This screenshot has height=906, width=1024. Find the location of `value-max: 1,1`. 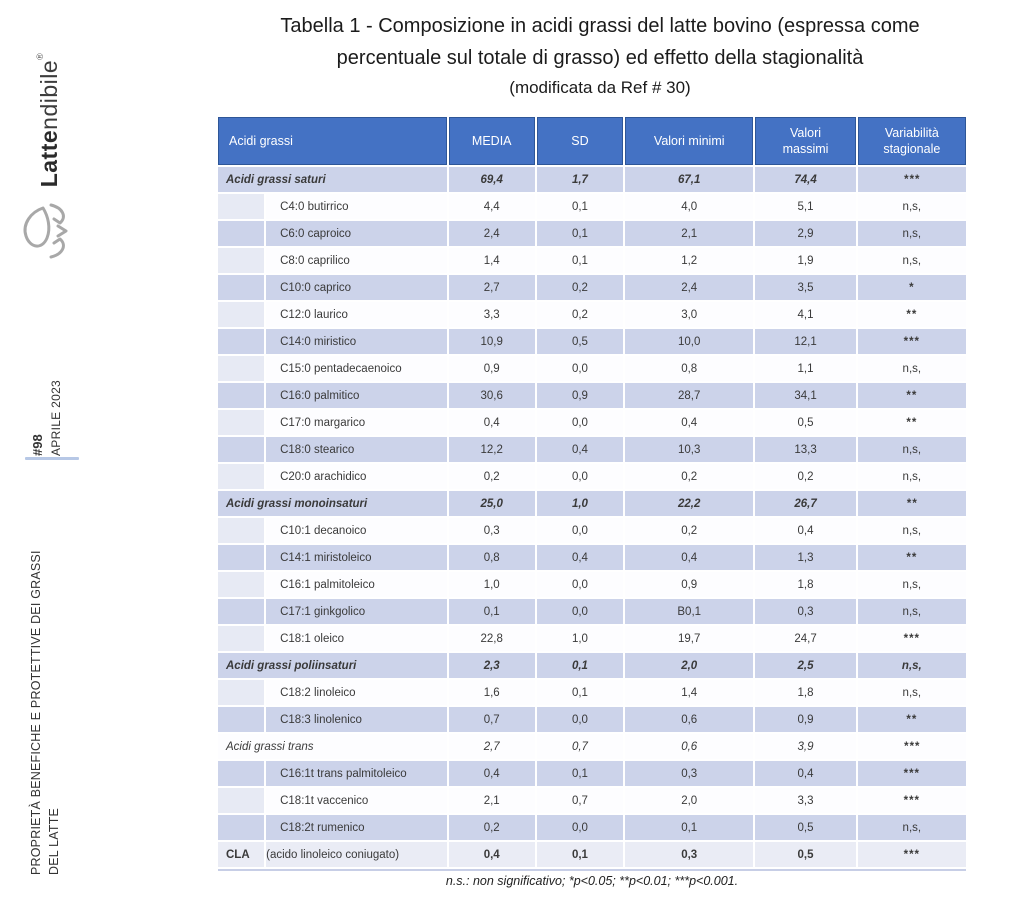

value-max: 1,1 is located at coordinates (805, 368).